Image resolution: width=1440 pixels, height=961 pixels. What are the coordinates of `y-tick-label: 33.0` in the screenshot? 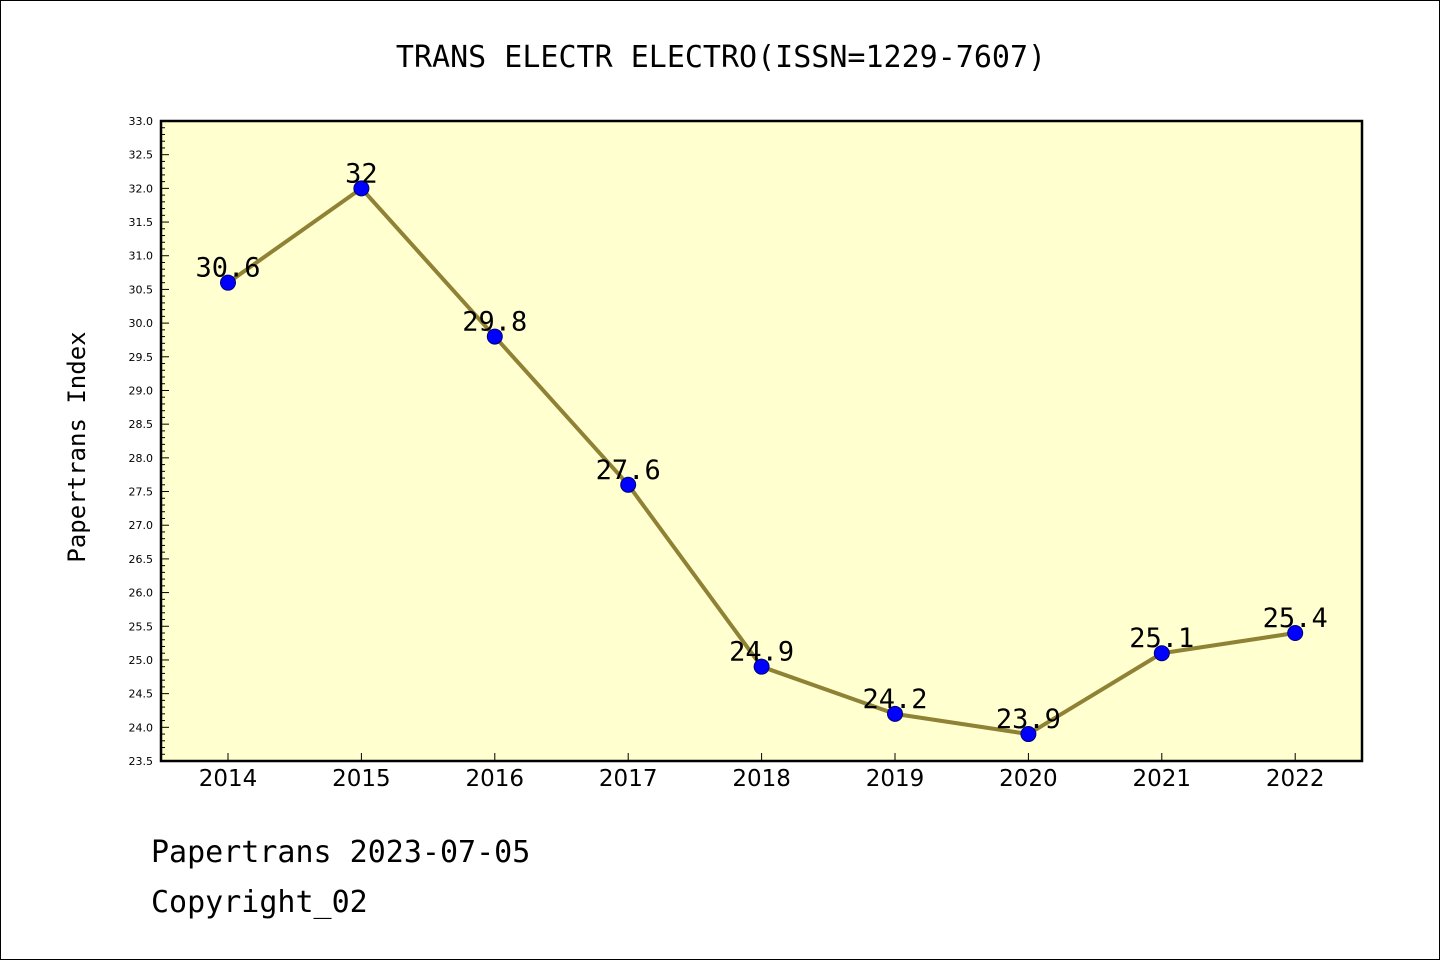 It's located at (141, 121).